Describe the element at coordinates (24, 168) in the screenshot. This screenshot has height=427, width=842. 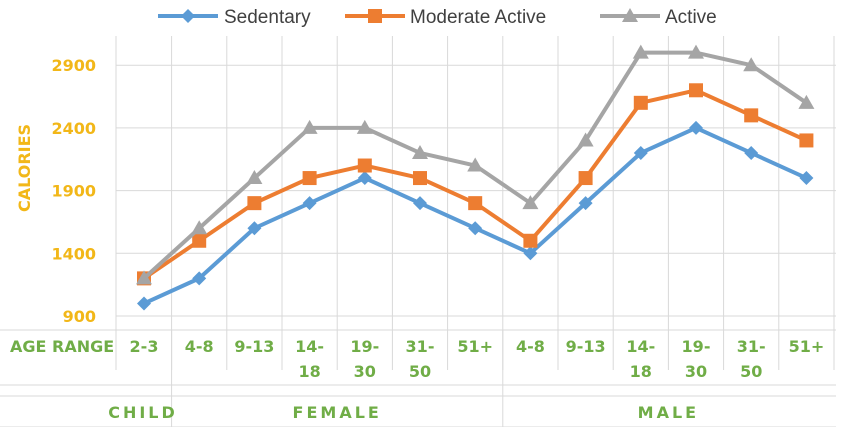
I see `y-axis-label: CALORIES` at that location.